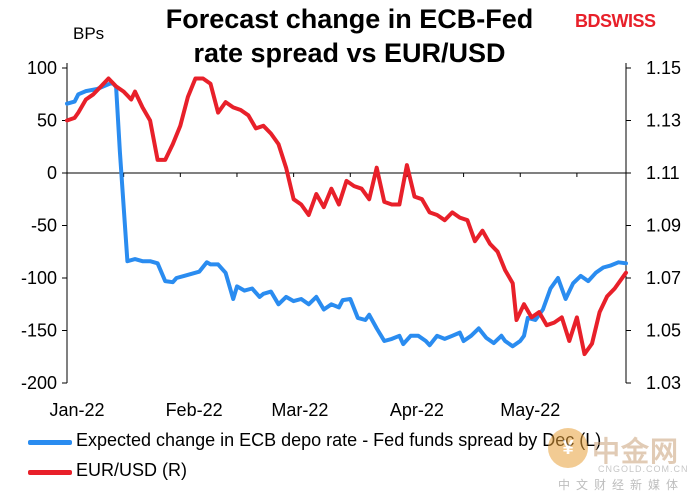 This screenshot has height=499, width=699. What do you see at coordinates (663, 173) in the screenshot?
I see `right-tick-label: 1.11` at bounding box center [663, 173].